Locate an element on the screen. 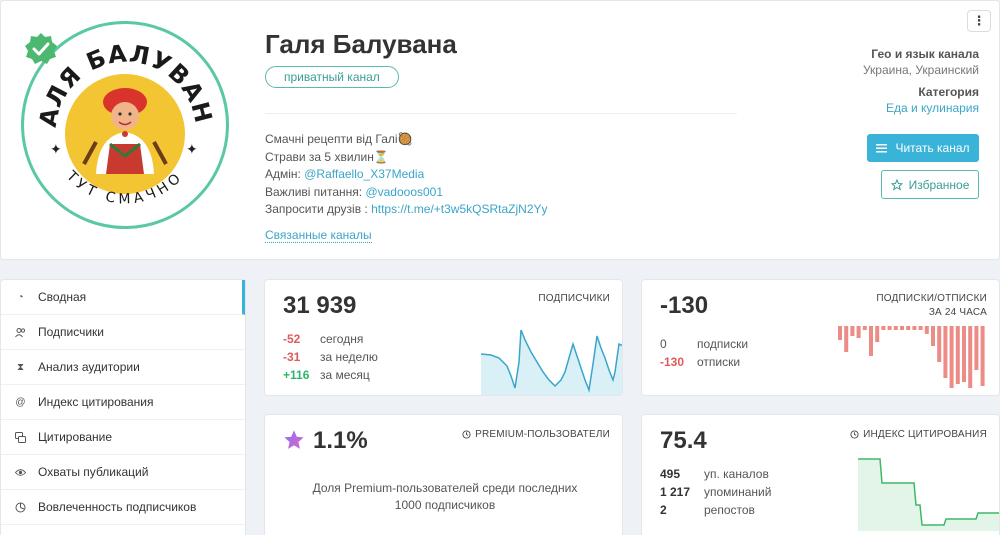  subscribers-label: ПОДПИСЧИКИ is located at coordinates (574, 298).